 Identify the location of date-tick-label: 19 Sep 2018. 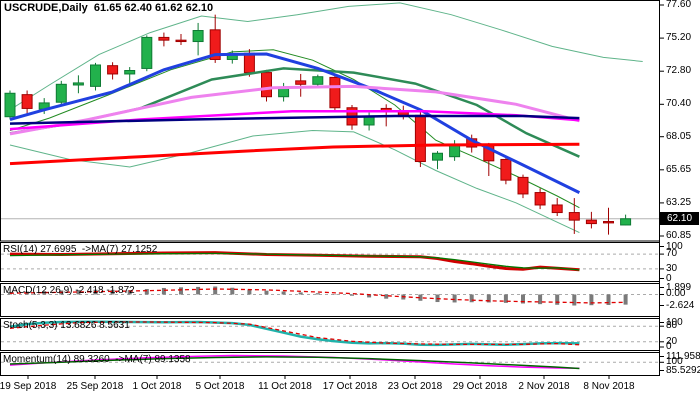
(28, 386).